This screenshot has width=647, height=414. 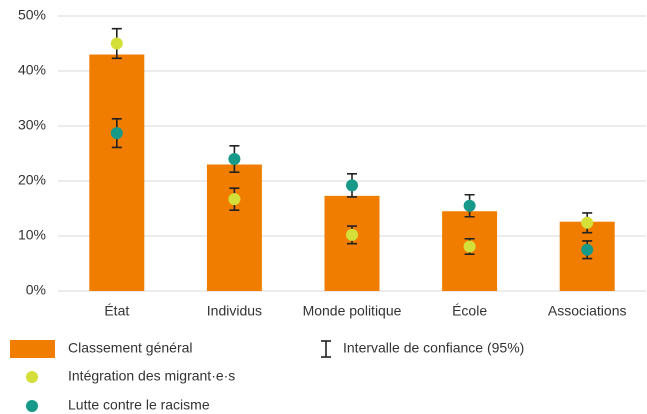 What do you see at coordinates (116, 311) in the screenshot?
I see `x-tick-label: État` at bounding box center [116, 311].